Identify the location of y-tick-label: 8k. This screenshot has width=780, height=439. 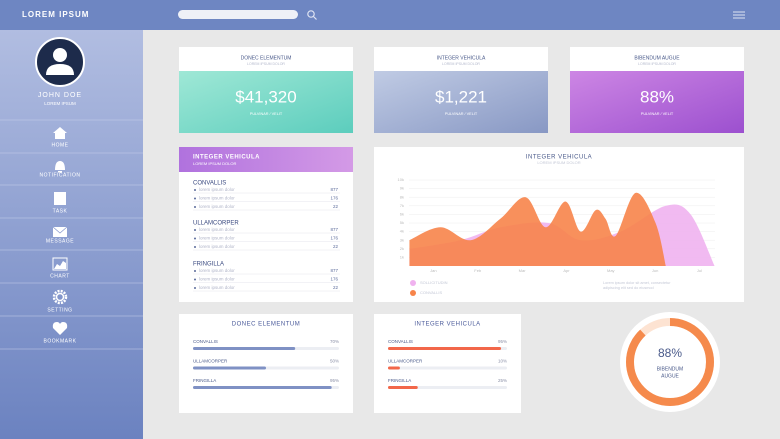
(402, 196).